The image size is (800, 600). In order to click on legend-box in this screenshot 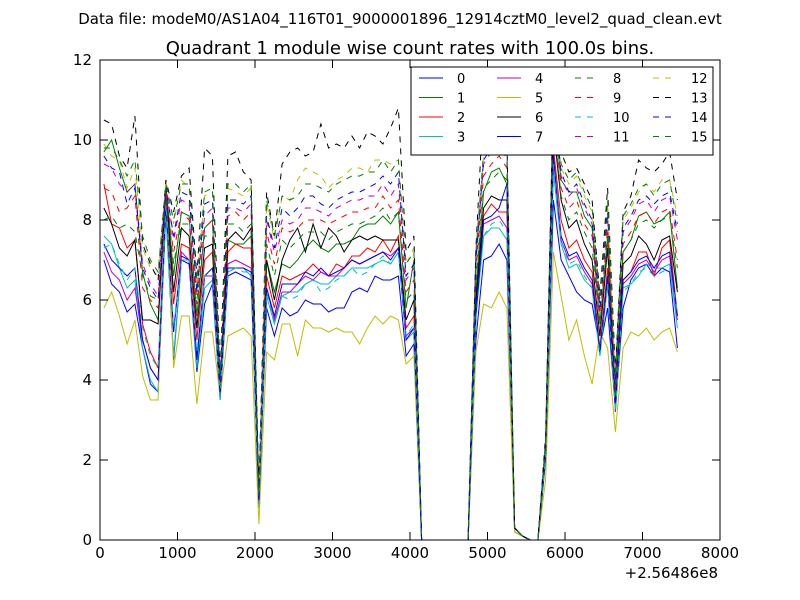, I will do `click(562, 111)`.